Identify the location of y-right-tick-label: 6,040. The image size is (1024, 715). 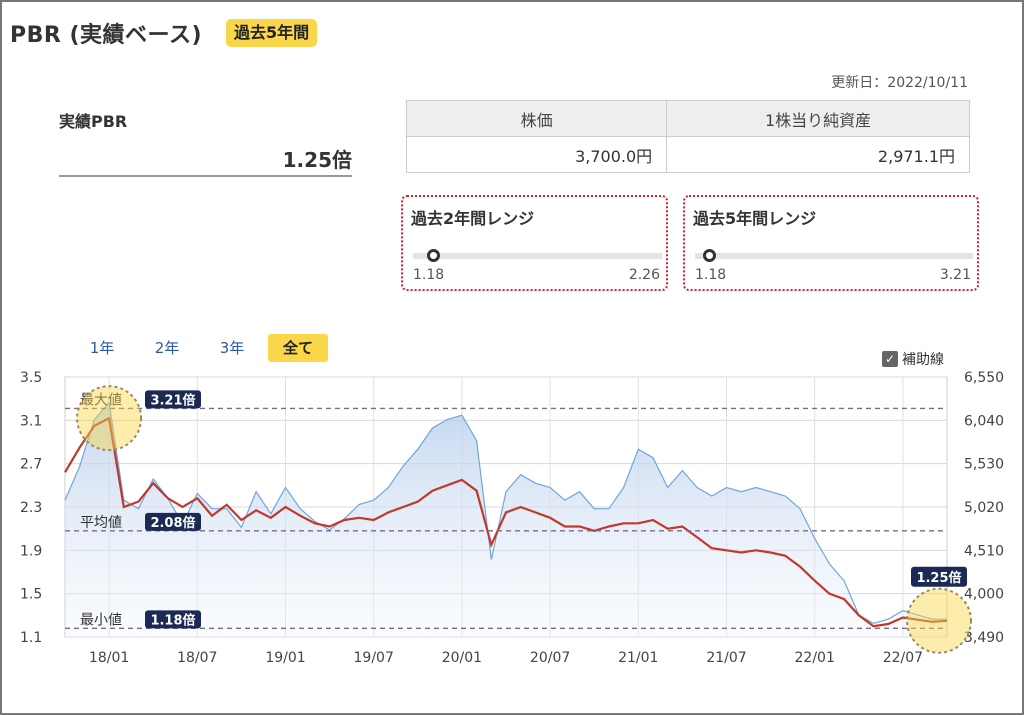
(984, 421).